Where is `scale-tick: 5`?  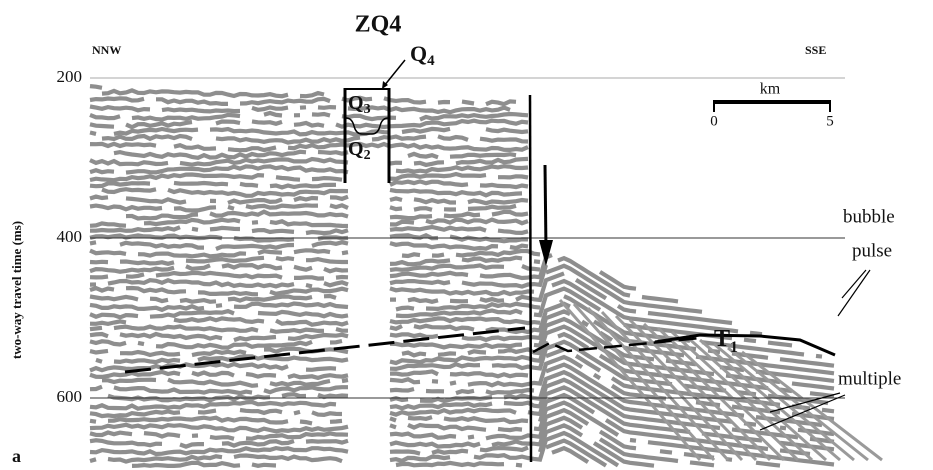 scale-tick: 5 is located at coordinates (830, 121).